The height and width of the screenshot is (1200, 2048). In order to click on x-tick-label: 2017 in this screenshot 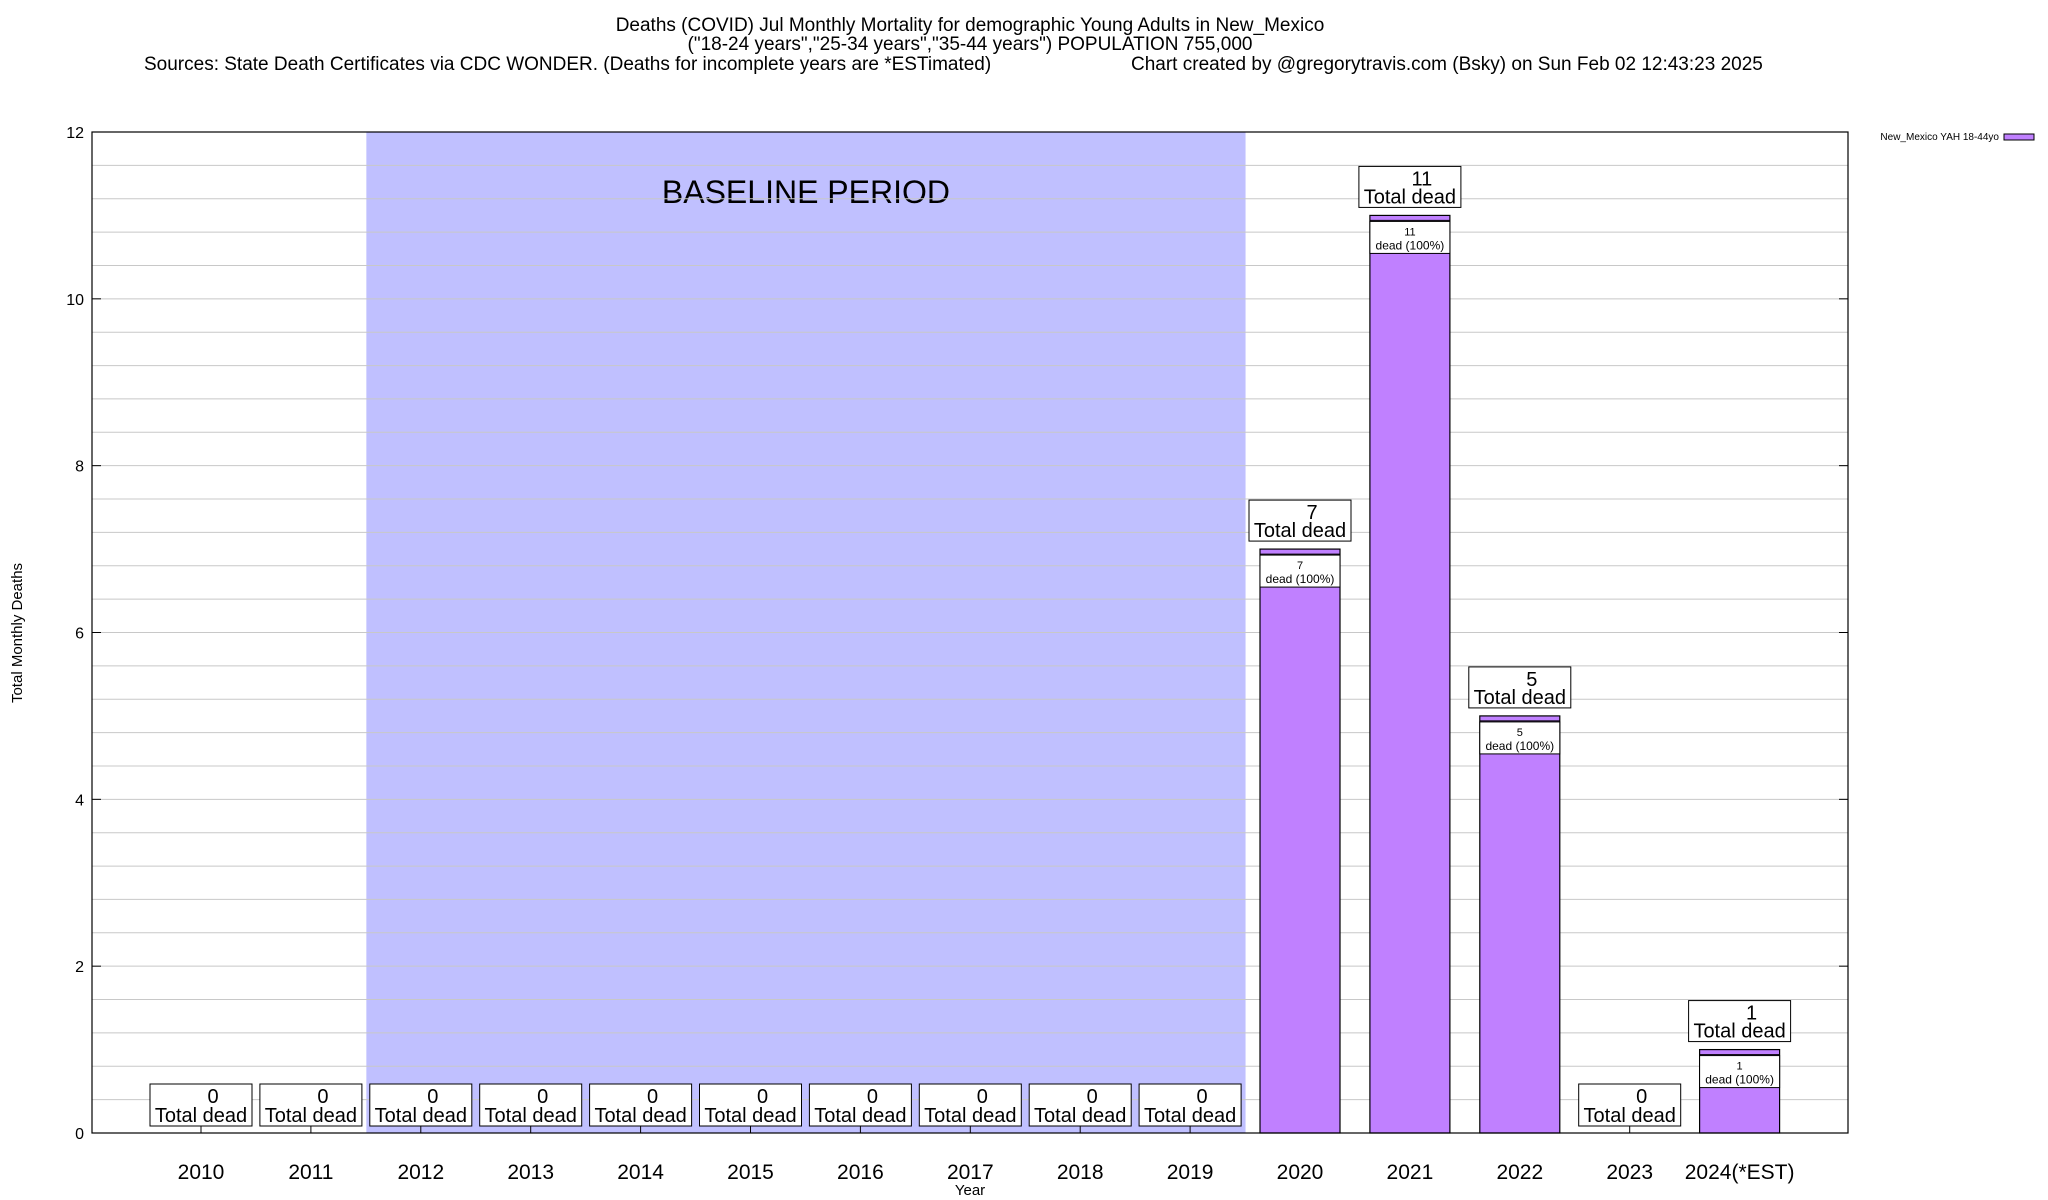, I will do `click(970, 1172)`.